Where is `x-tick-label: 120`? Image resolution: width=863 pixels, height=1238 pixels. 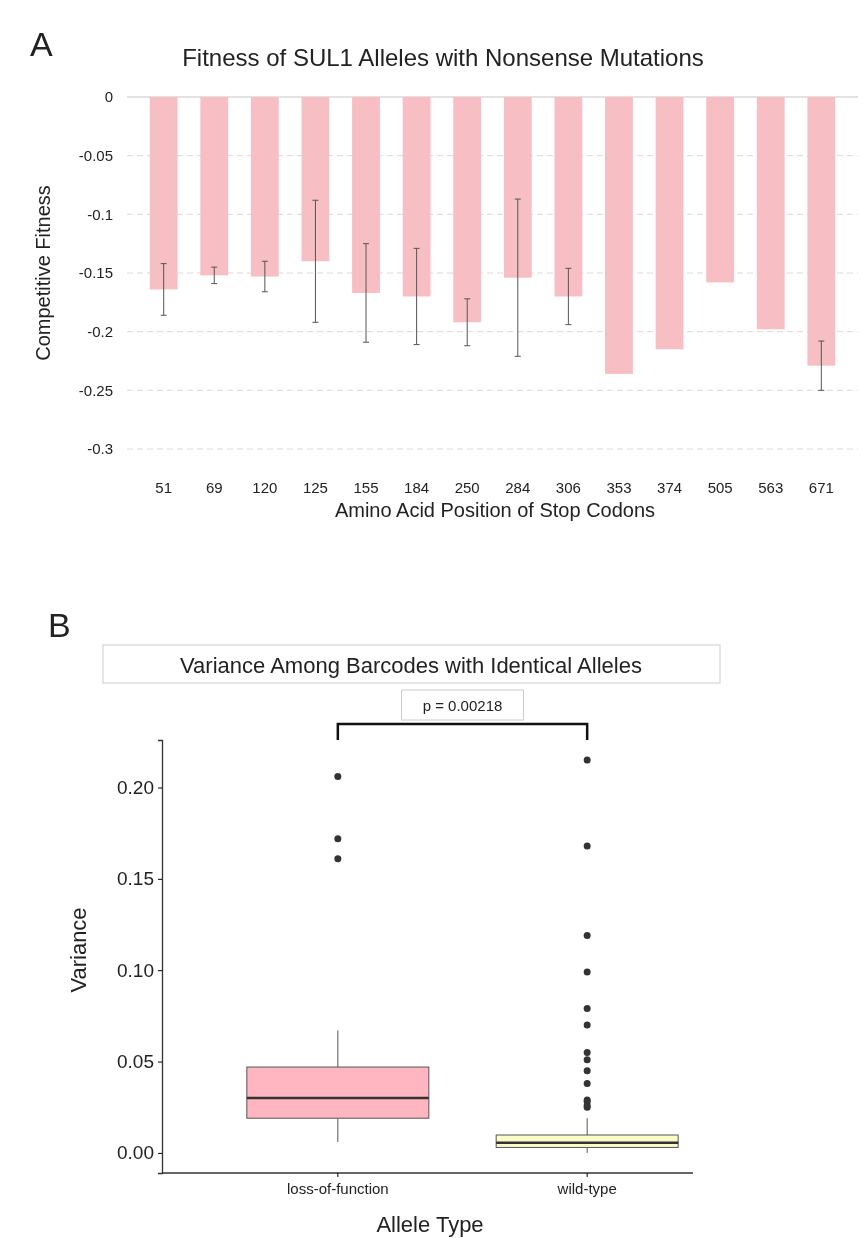
x-tick-label: 120 is located at coordinates (265, 487).